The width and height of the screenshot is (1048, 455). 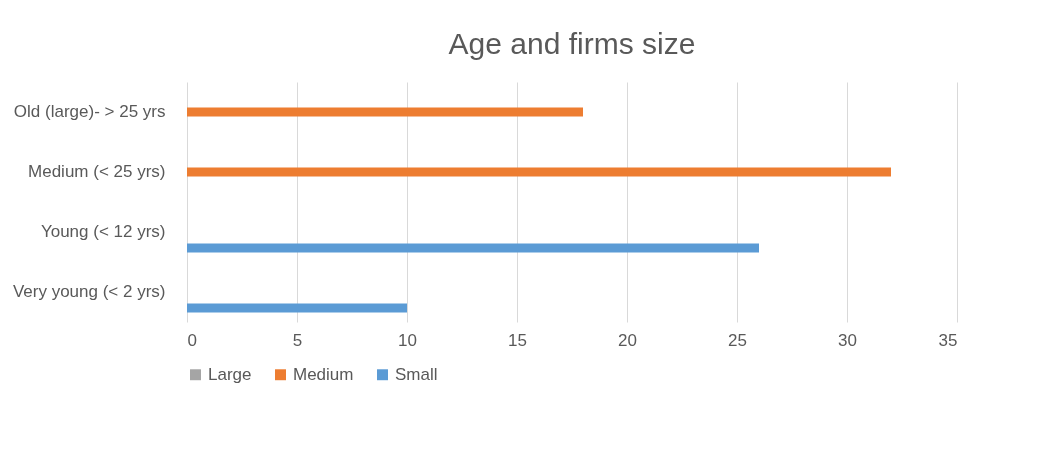 What do you see at coordinates (323, 374) in the screenshot?
I see `legend-label: Medium` at bounding box center [323, 374].